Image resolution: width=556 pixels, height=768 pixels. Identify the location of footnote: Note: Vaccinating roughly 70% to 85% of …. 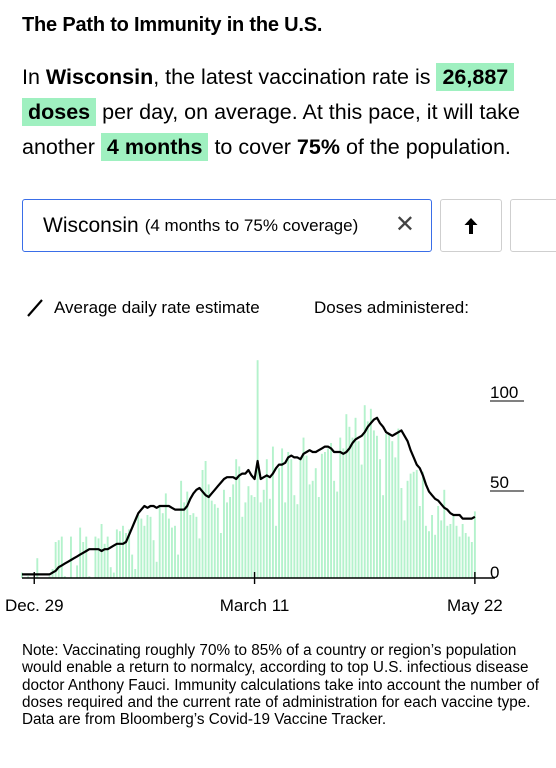
(280, 685).